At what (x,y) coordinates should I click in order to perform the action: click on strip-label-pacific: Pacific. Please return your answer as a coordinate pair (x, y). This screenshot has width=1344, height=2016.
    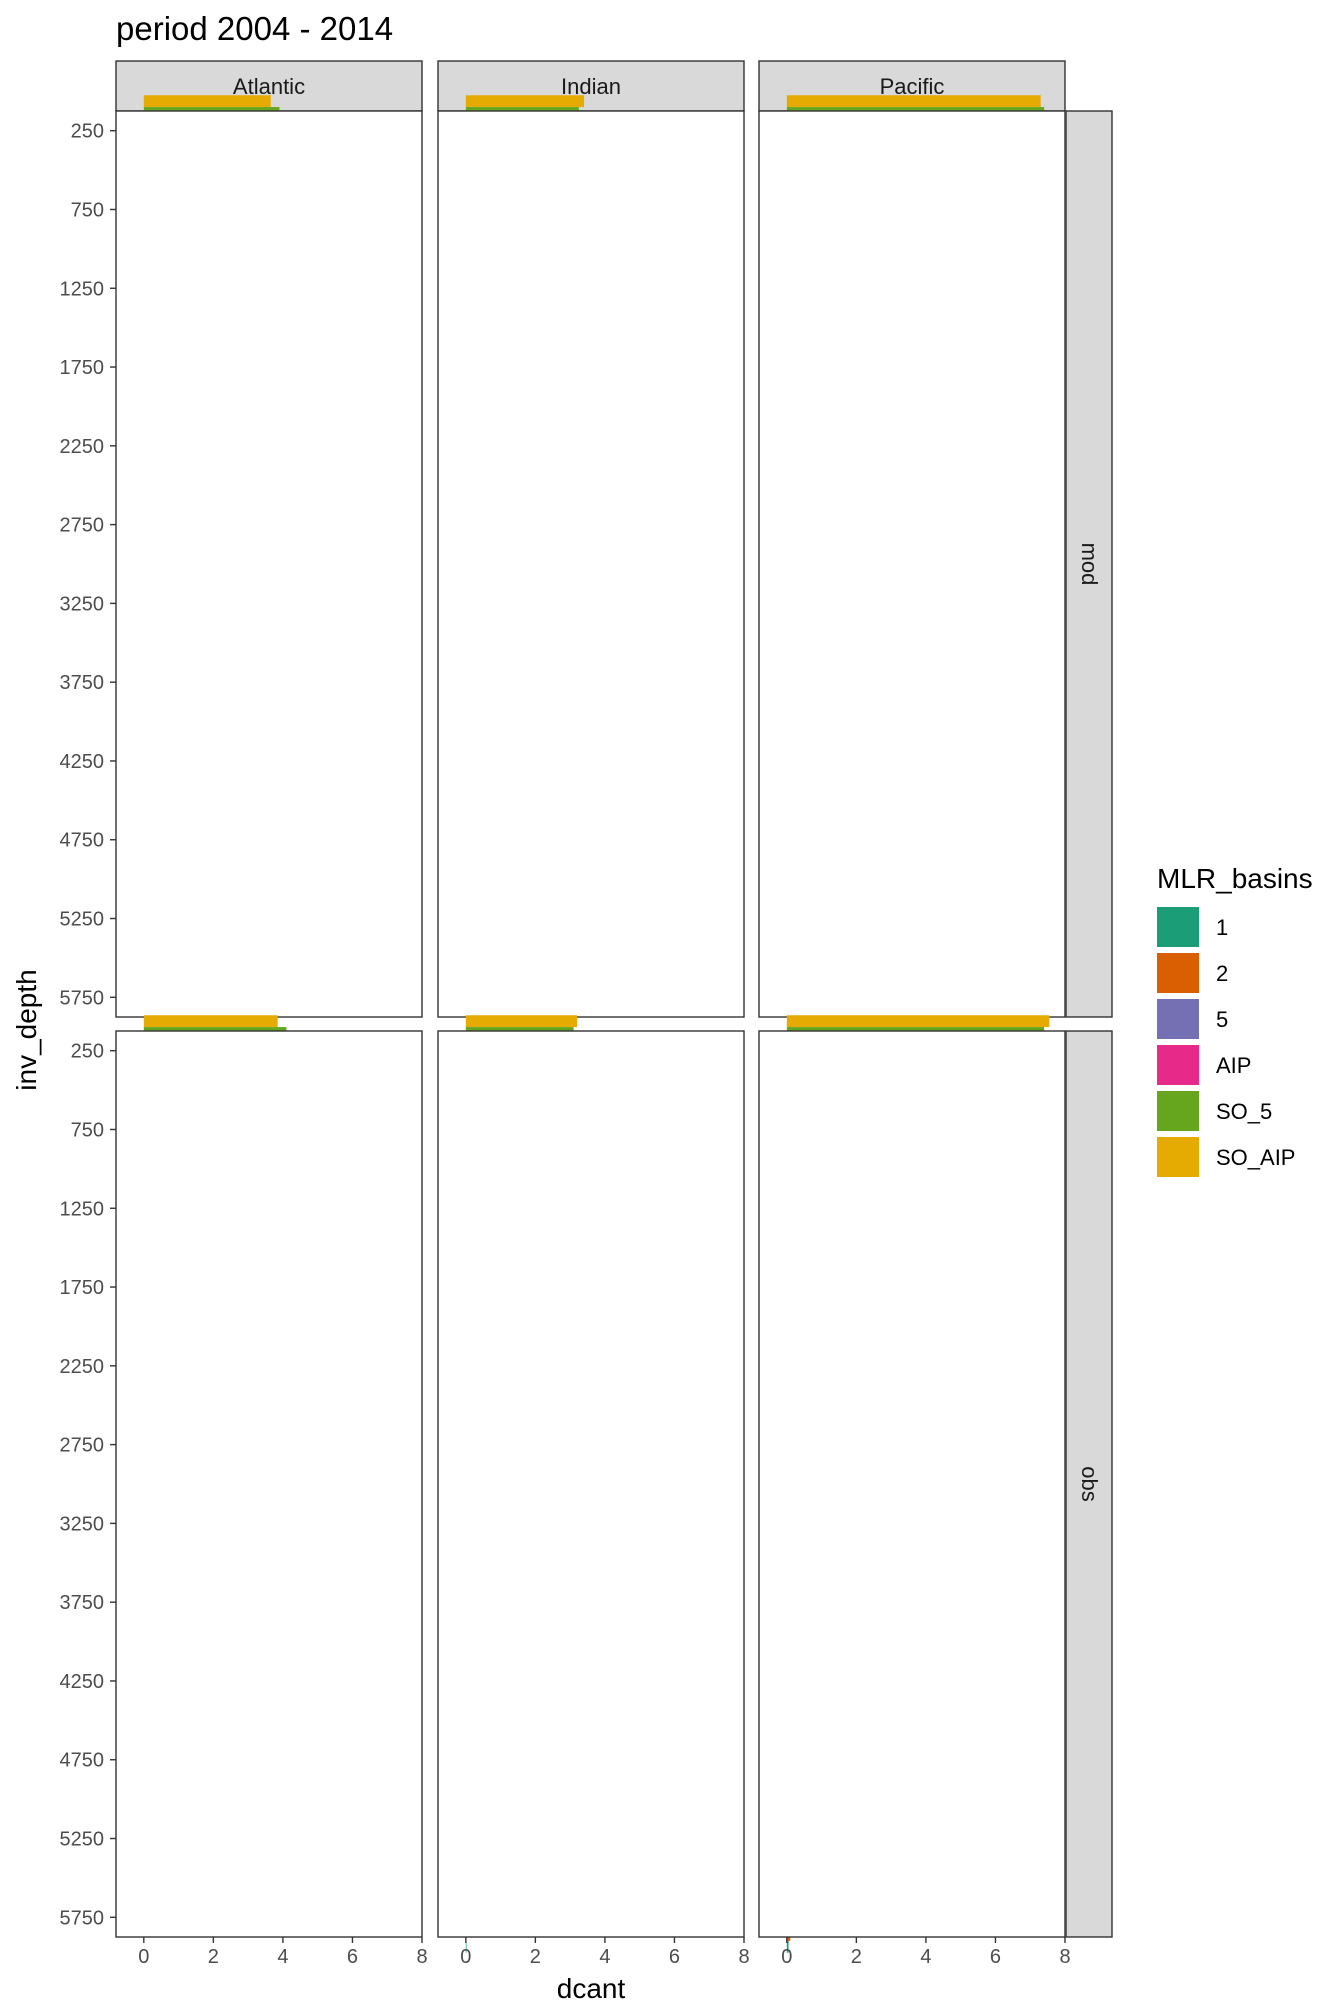
    Looking at the image, I should click on (912, 86).